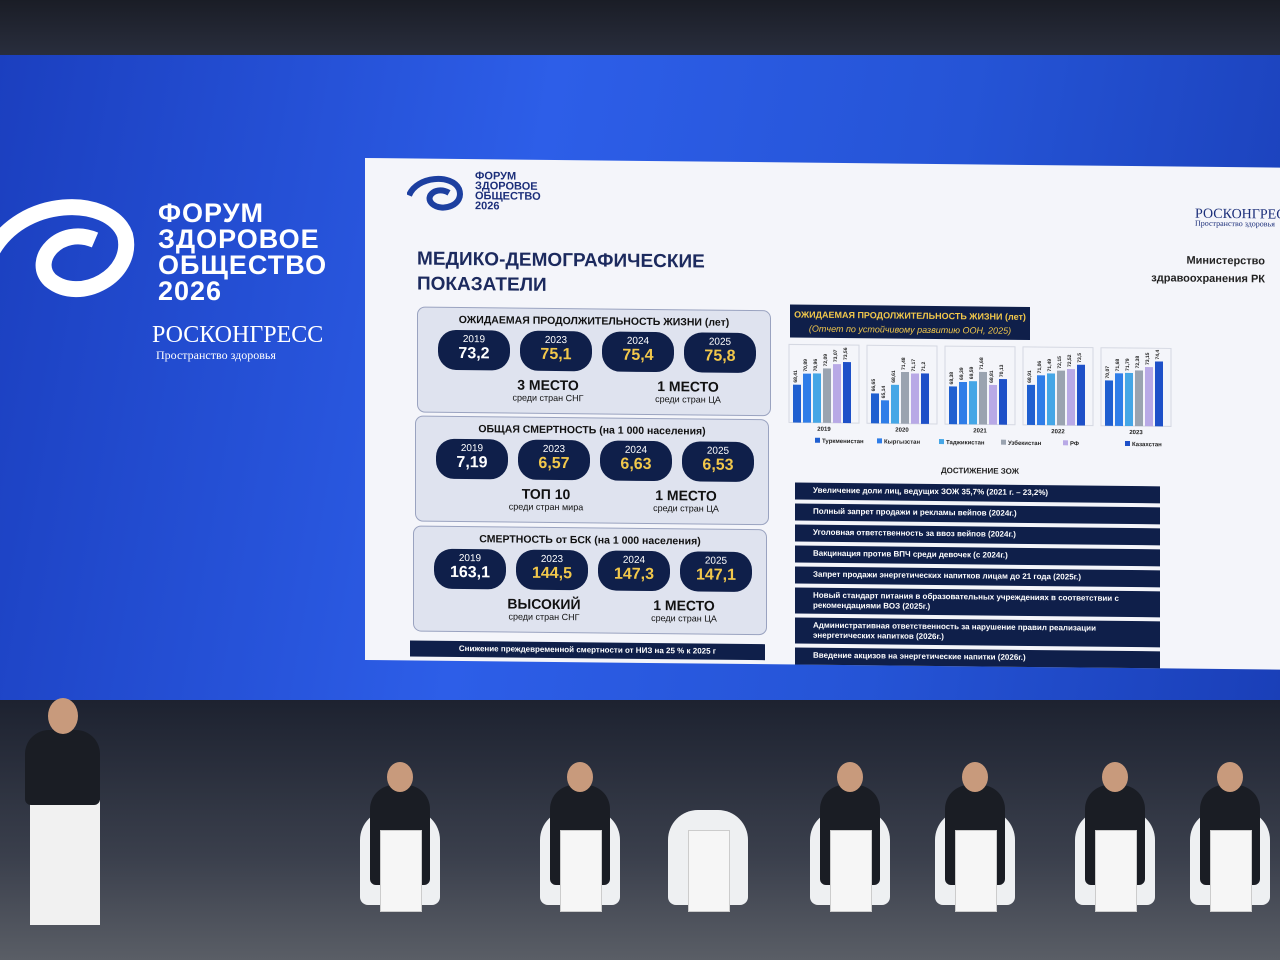  Describe the element at coordinates (1074, 444) in the screenshot. I see `legend-label: РФ` at that location.